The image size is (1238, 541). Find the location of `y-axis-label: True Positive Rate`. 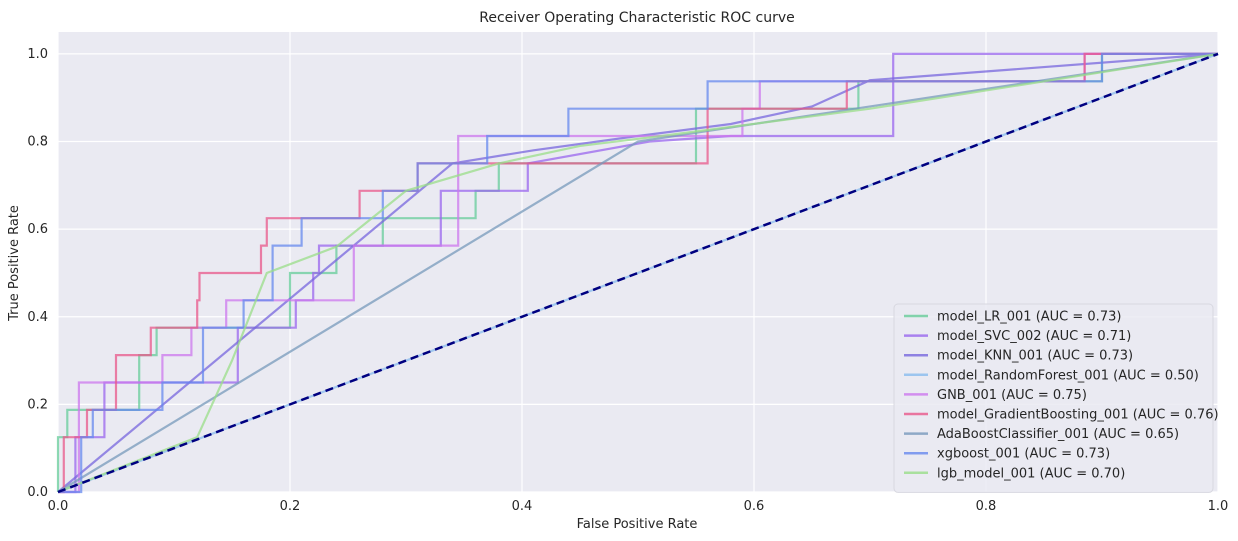

y-axis-label: True Positive Rate is located at coordinates (14, 263).